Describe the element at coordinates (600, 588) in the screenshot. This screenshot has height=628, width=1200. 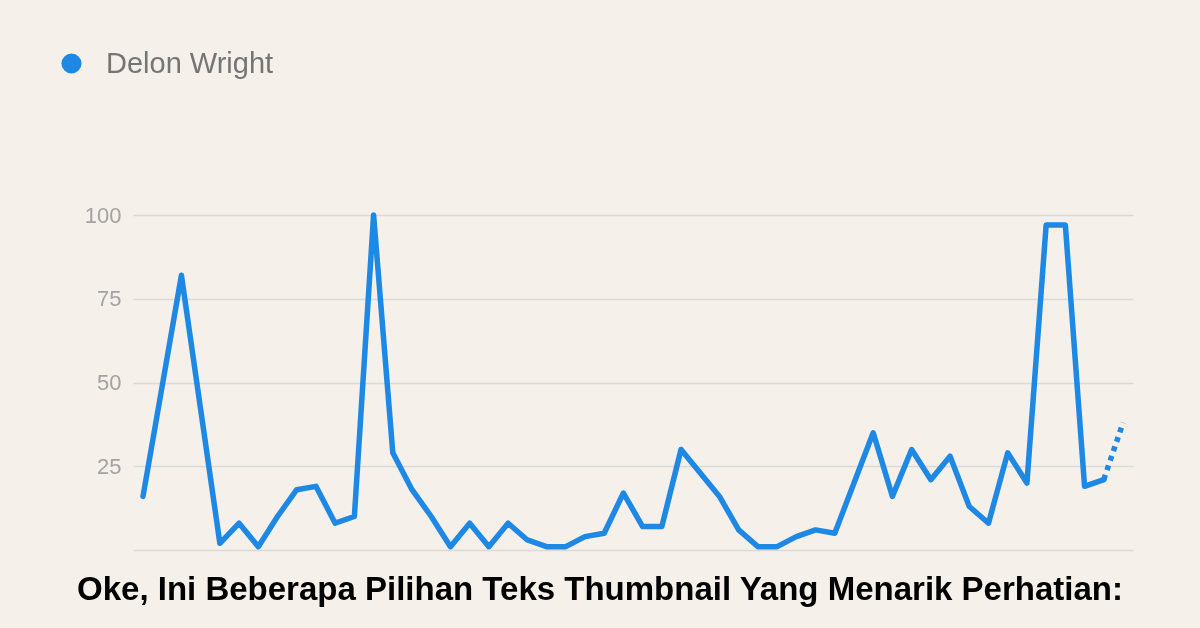
I see `text: Oke, Ini Beberapa Pilihan Teks Thumbnail Yang Menarik Perhatian:` at that location.